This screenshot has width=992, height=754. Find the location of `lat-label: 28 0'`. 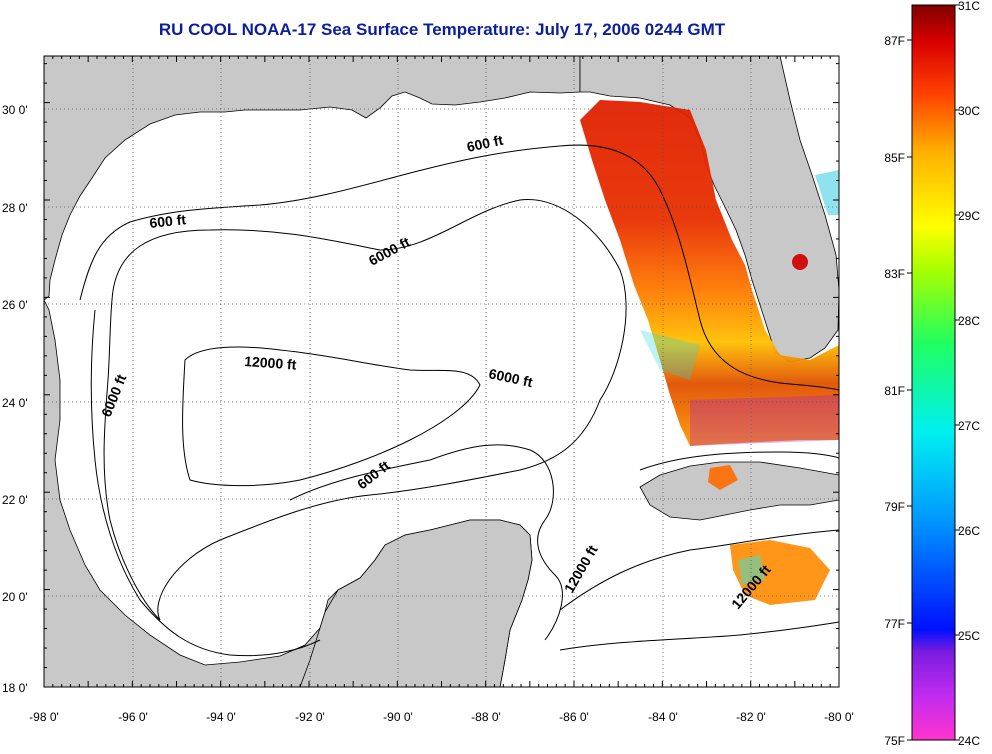

lat-label: 28 0' is located at coordinates (15, 208).